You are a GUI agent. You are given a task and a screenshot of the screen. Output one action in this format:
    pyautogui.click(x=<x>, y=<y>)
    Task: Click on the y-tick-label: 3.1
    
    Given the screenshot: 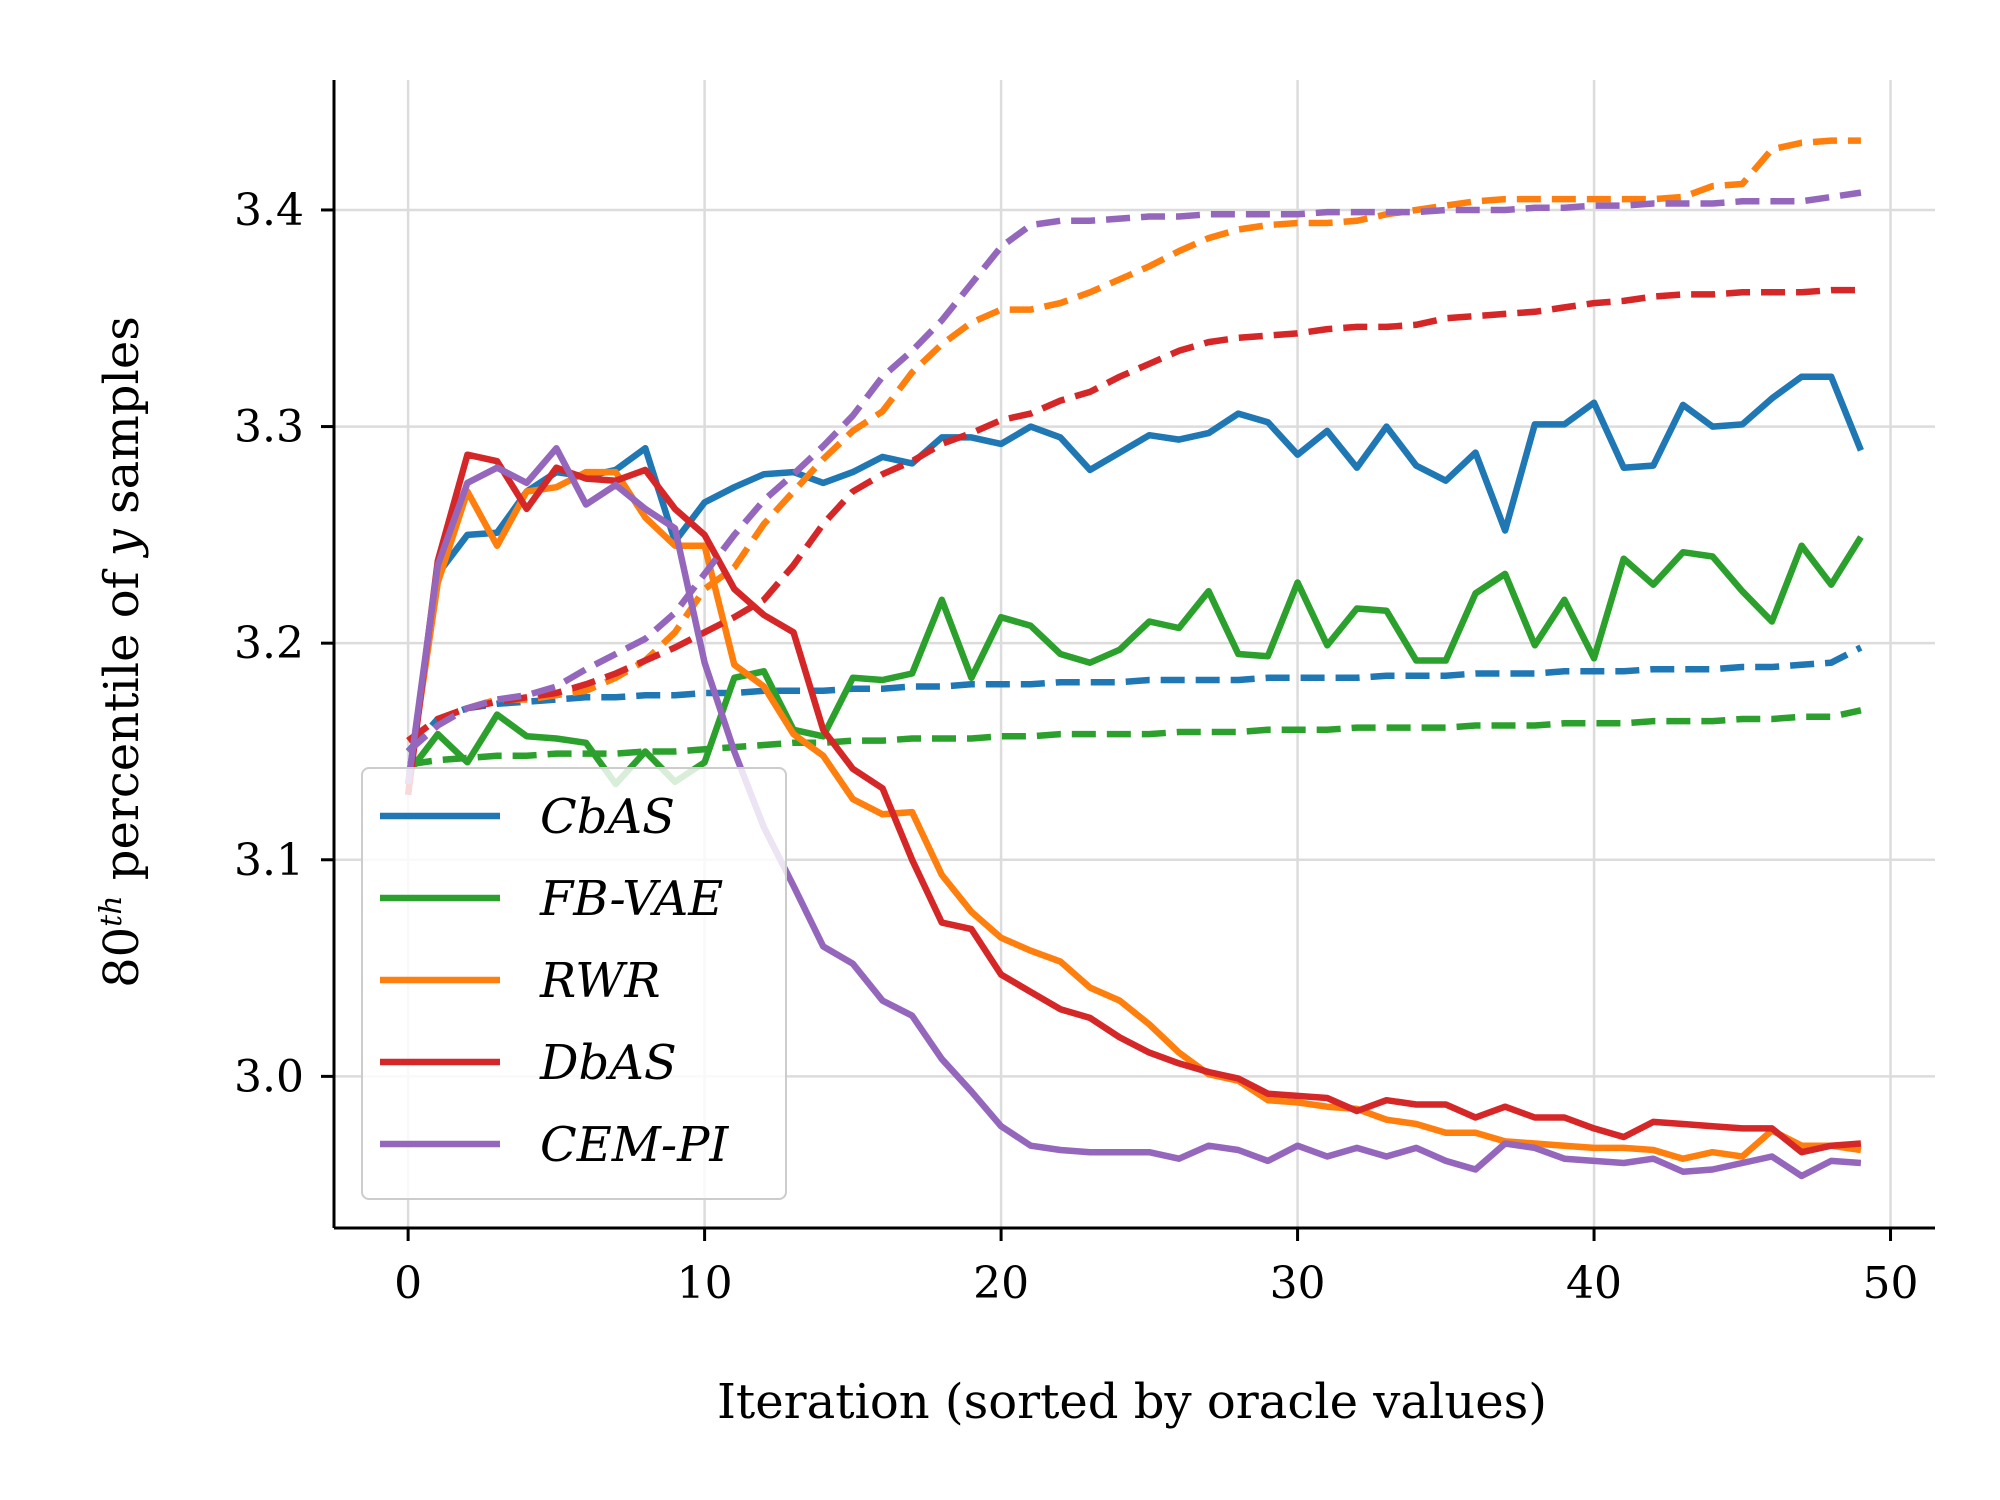 What is the action you would take?
    pyautogui.click(x=269, y=860)
    